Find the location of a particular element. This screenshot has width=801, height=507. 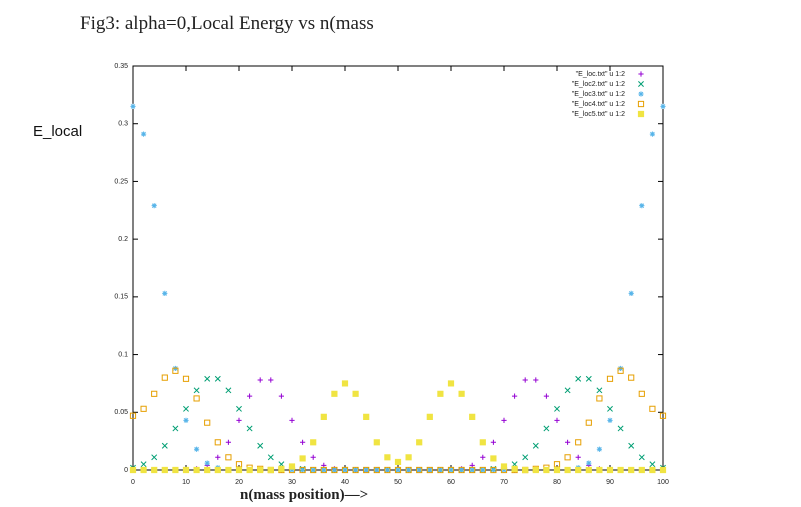

x-tick-label: 50 is located at coordinates (398, 482).